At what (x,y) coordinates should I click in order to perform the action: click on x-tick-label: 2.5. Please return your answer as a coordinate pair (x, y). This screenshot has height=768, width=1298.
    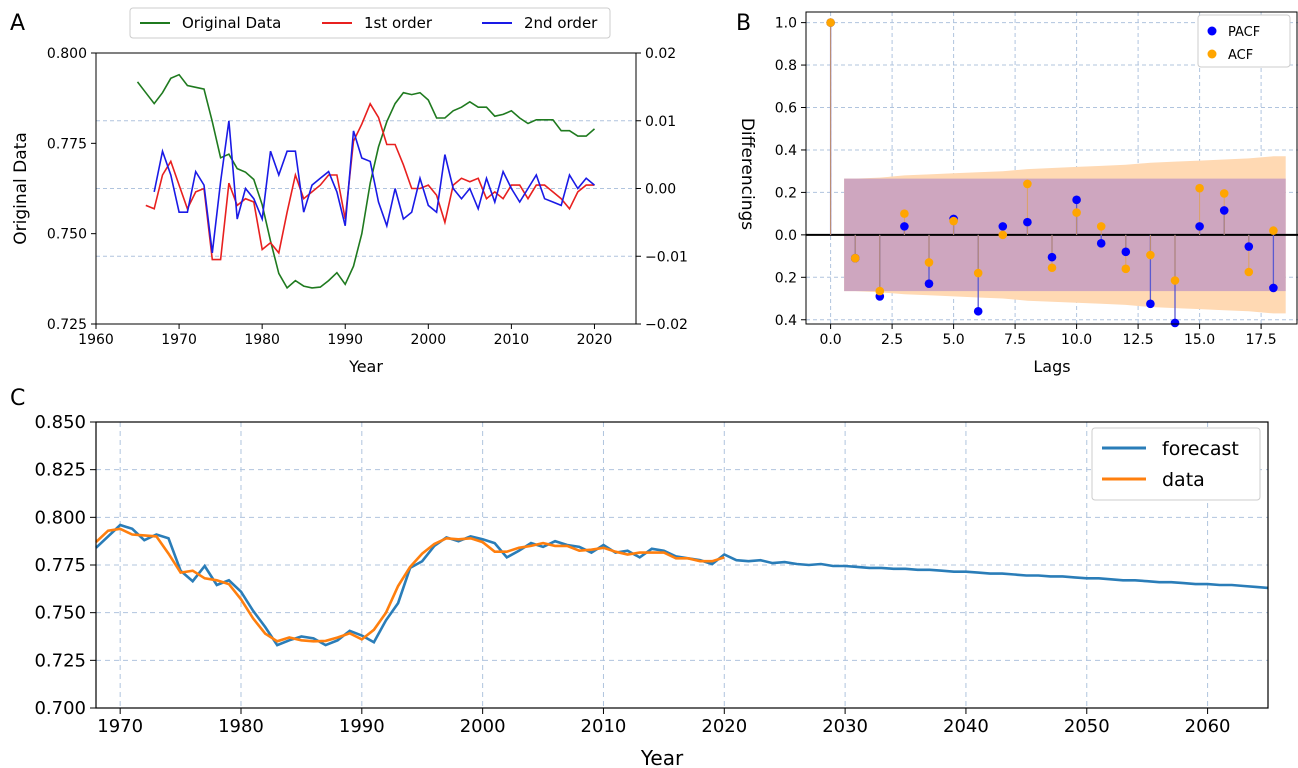
    Looking at the image, I should click on (892, 340).